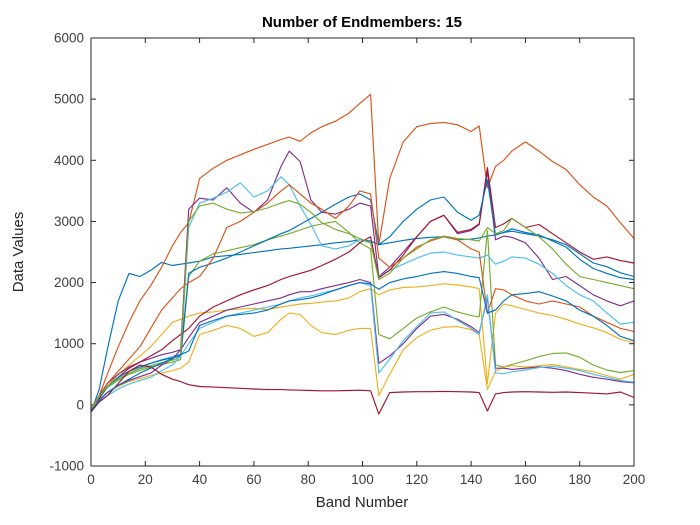  I want to click on y-tick-label: 0, so click(80, 404).